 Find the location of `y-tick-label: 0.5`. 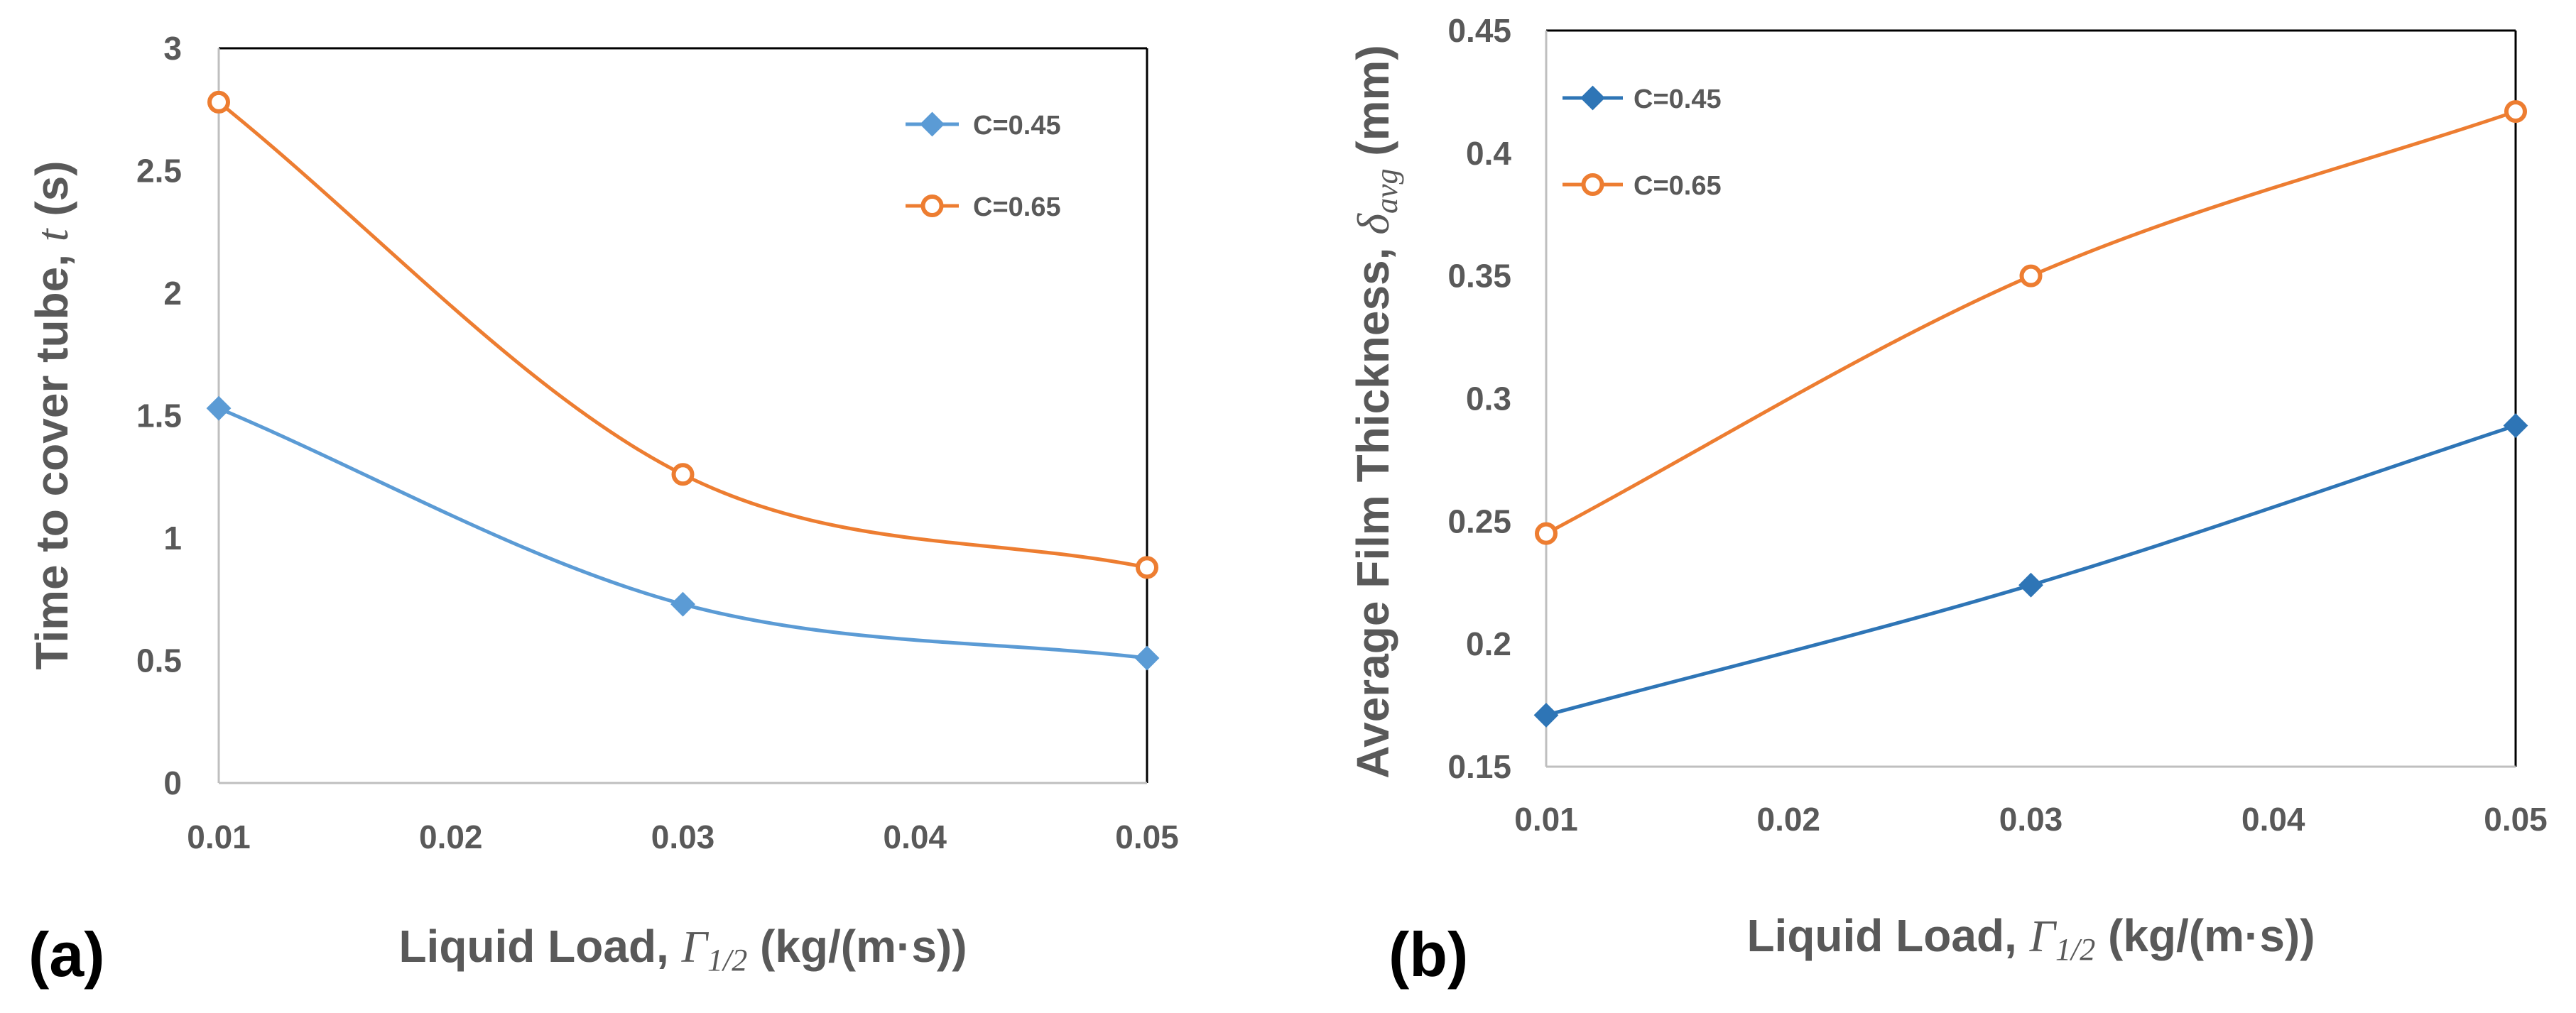

y-tick-label: 0.5 is located at coordinates (159, 660).